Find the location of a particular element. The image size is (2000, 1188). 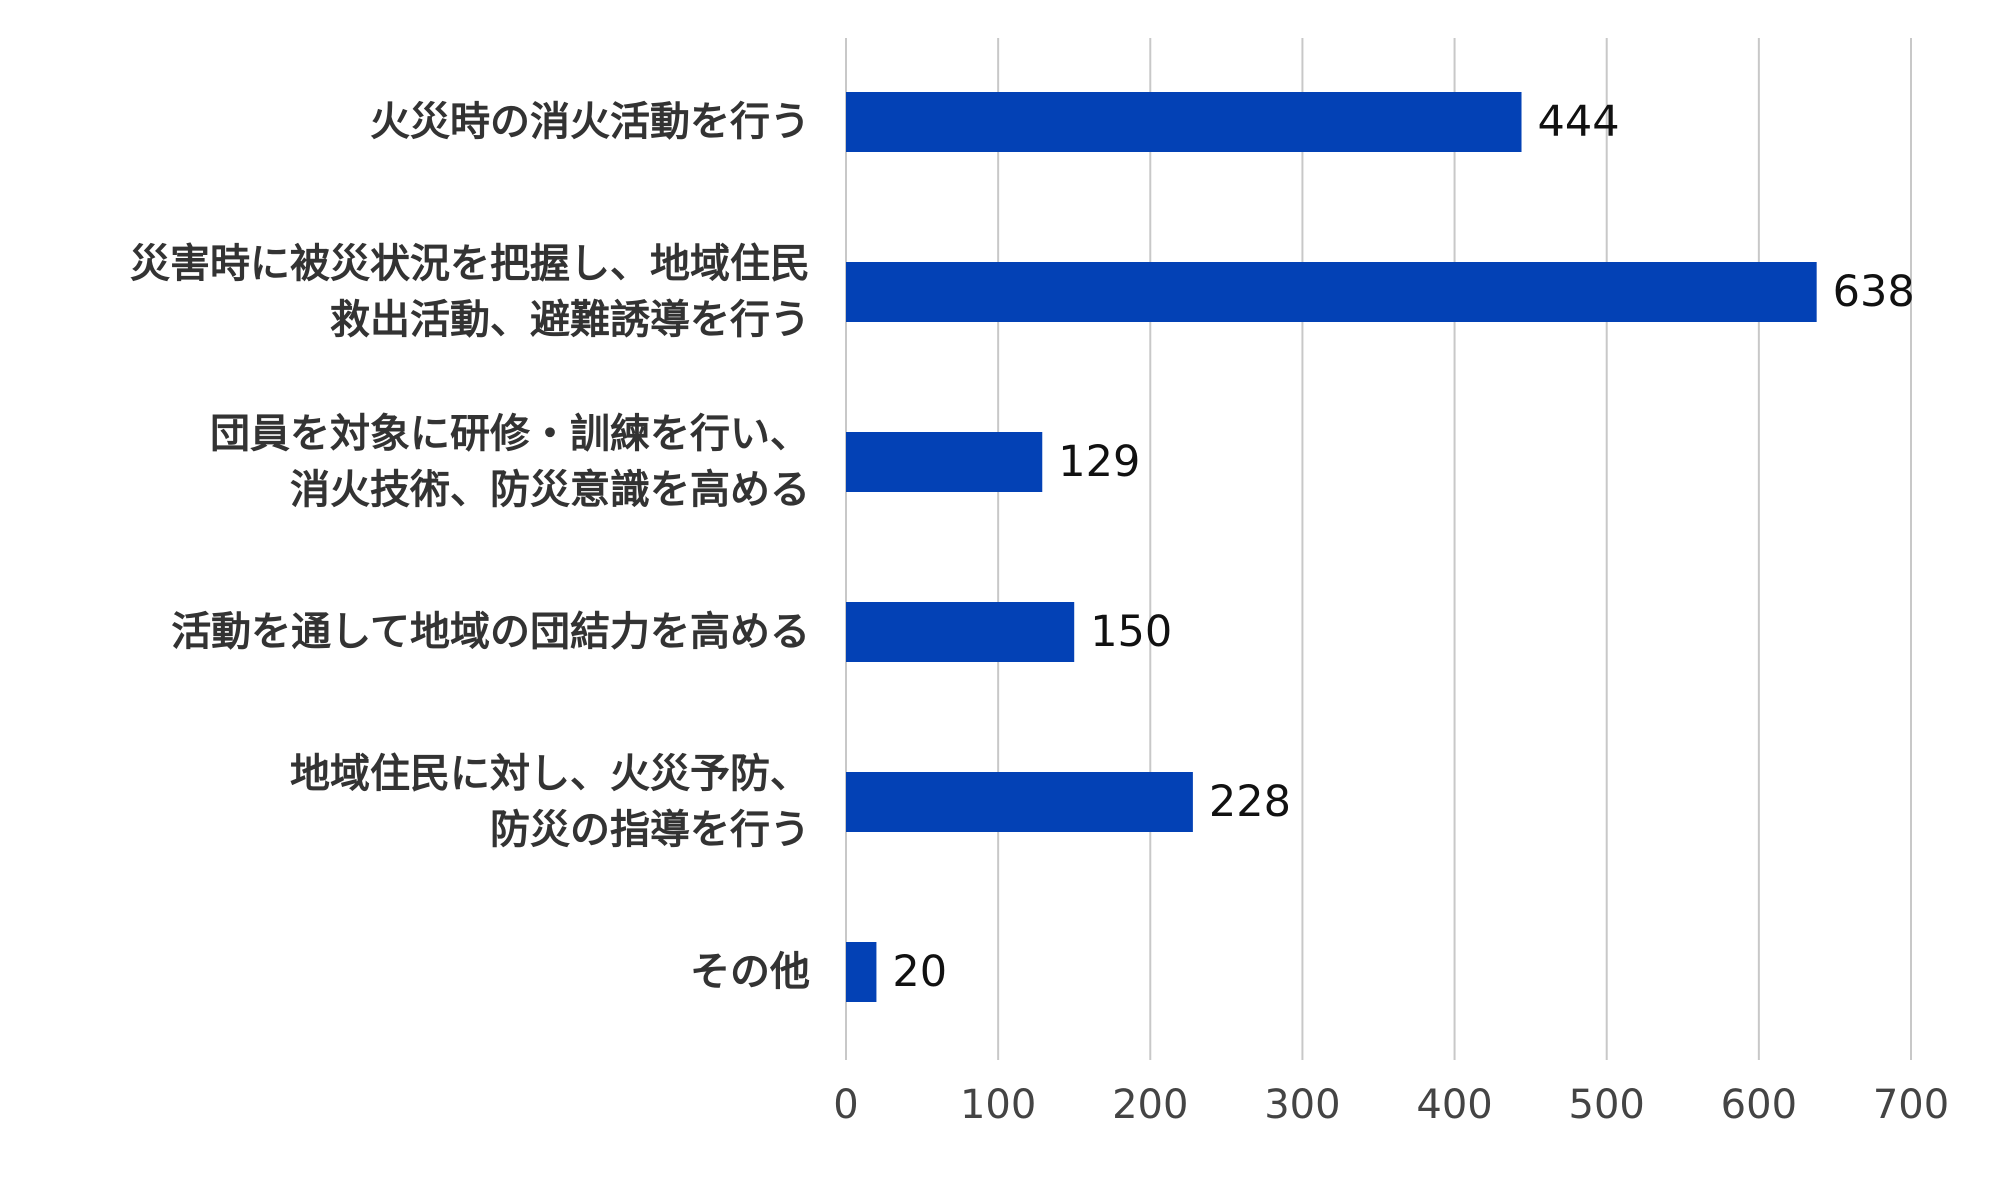

x-tick-label-100: 100 is located at coordinates (998, 1105).